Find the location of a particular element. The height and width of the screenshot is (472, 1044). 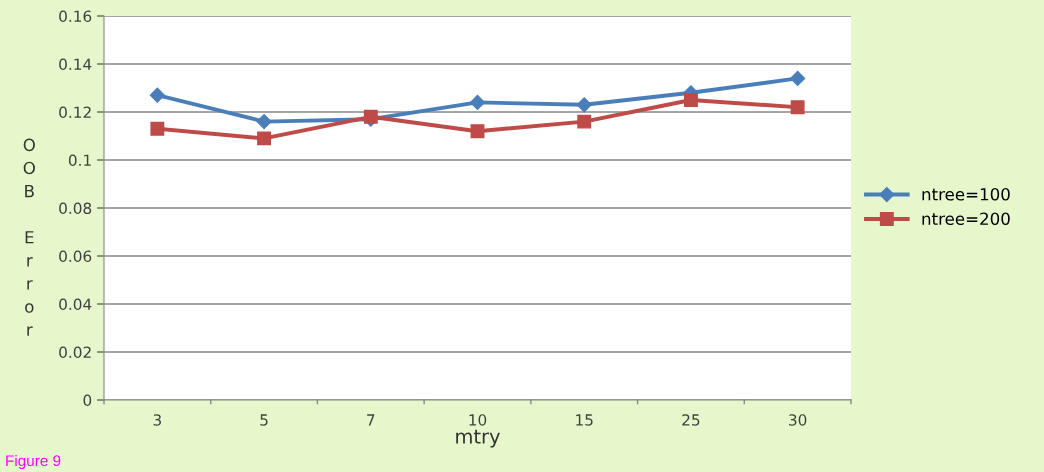

y-tick-label: 0.08 is located at coordinates (75, 208).